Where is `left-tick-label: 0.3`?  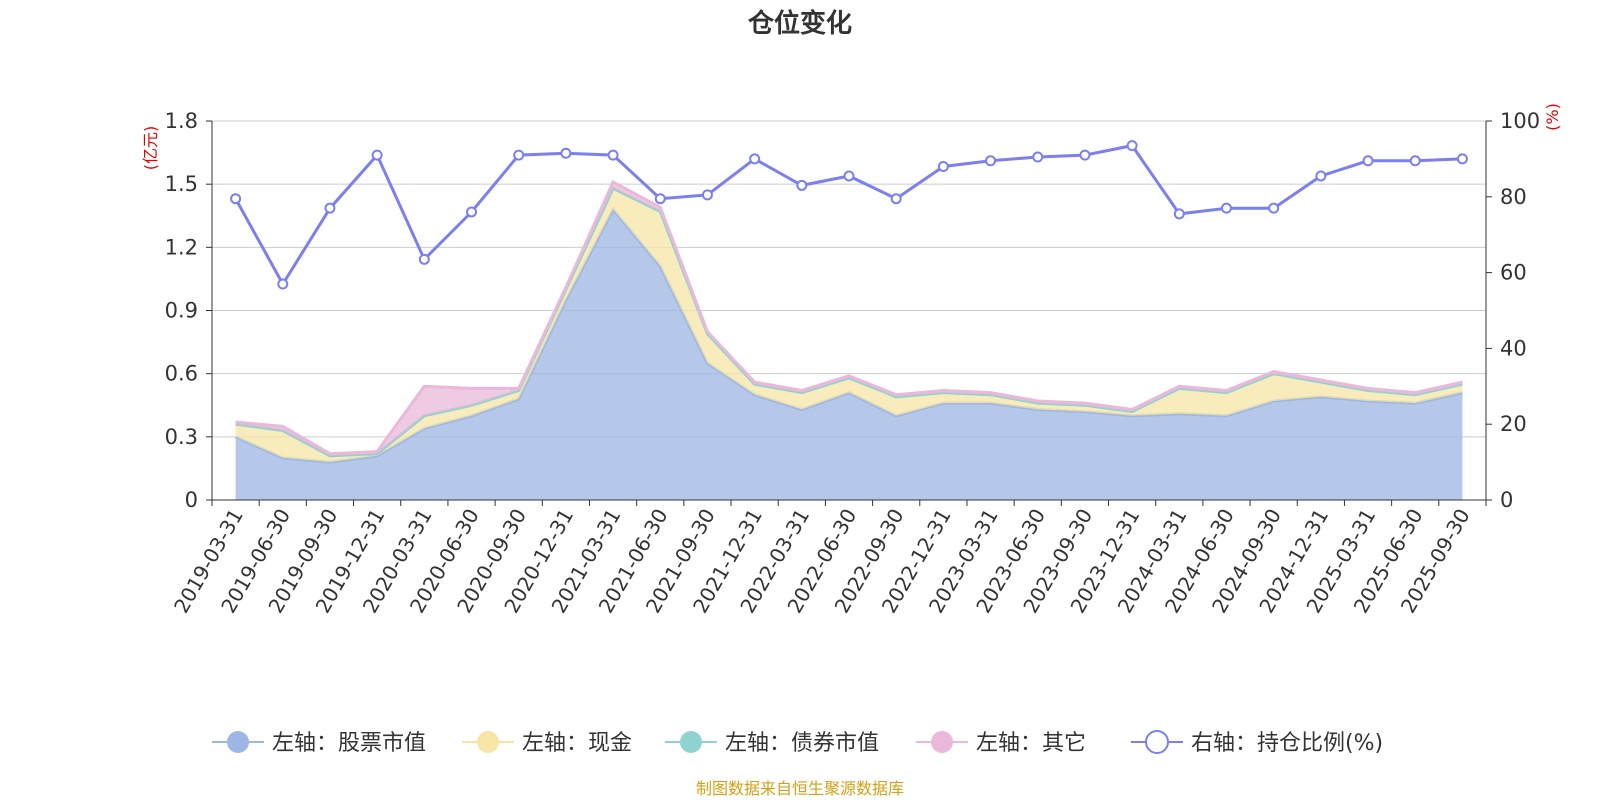 left-tick-label: 0.3 is located at coordinates (181, 437).